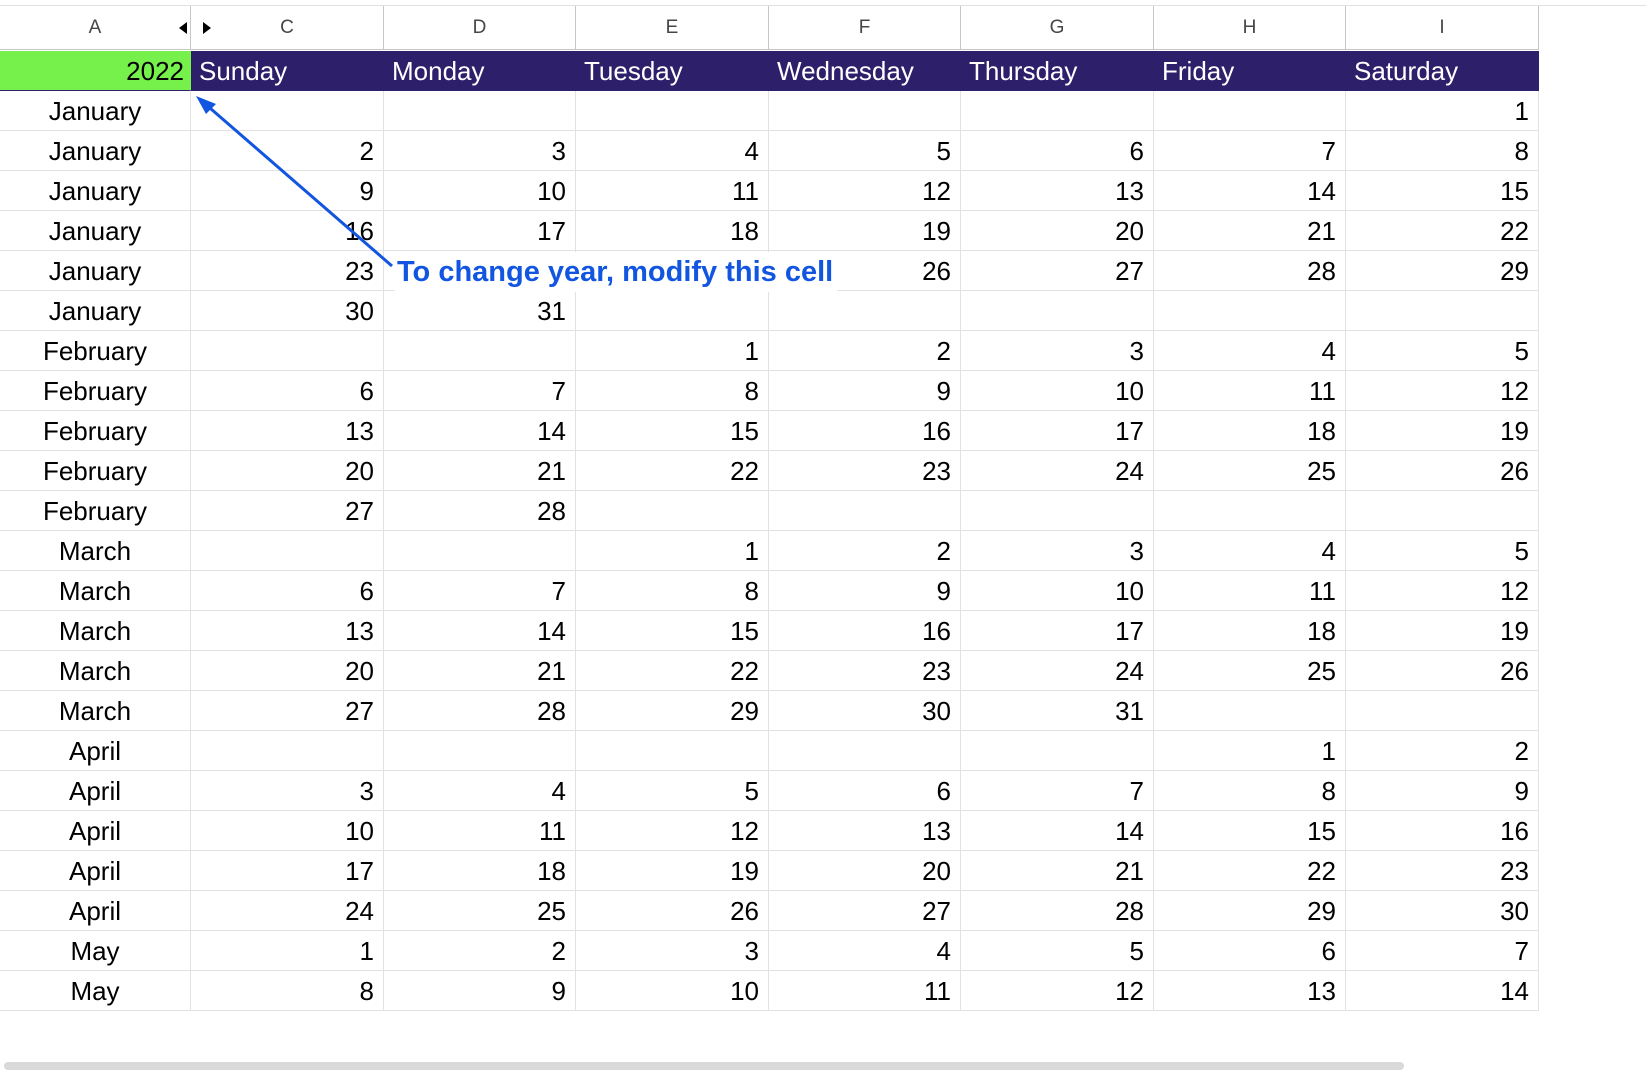  What do you see at coordinates (865, 71) in the screenshot?
I see `day-header-wednesday: Wednesday` at bounding box center [865, 71].